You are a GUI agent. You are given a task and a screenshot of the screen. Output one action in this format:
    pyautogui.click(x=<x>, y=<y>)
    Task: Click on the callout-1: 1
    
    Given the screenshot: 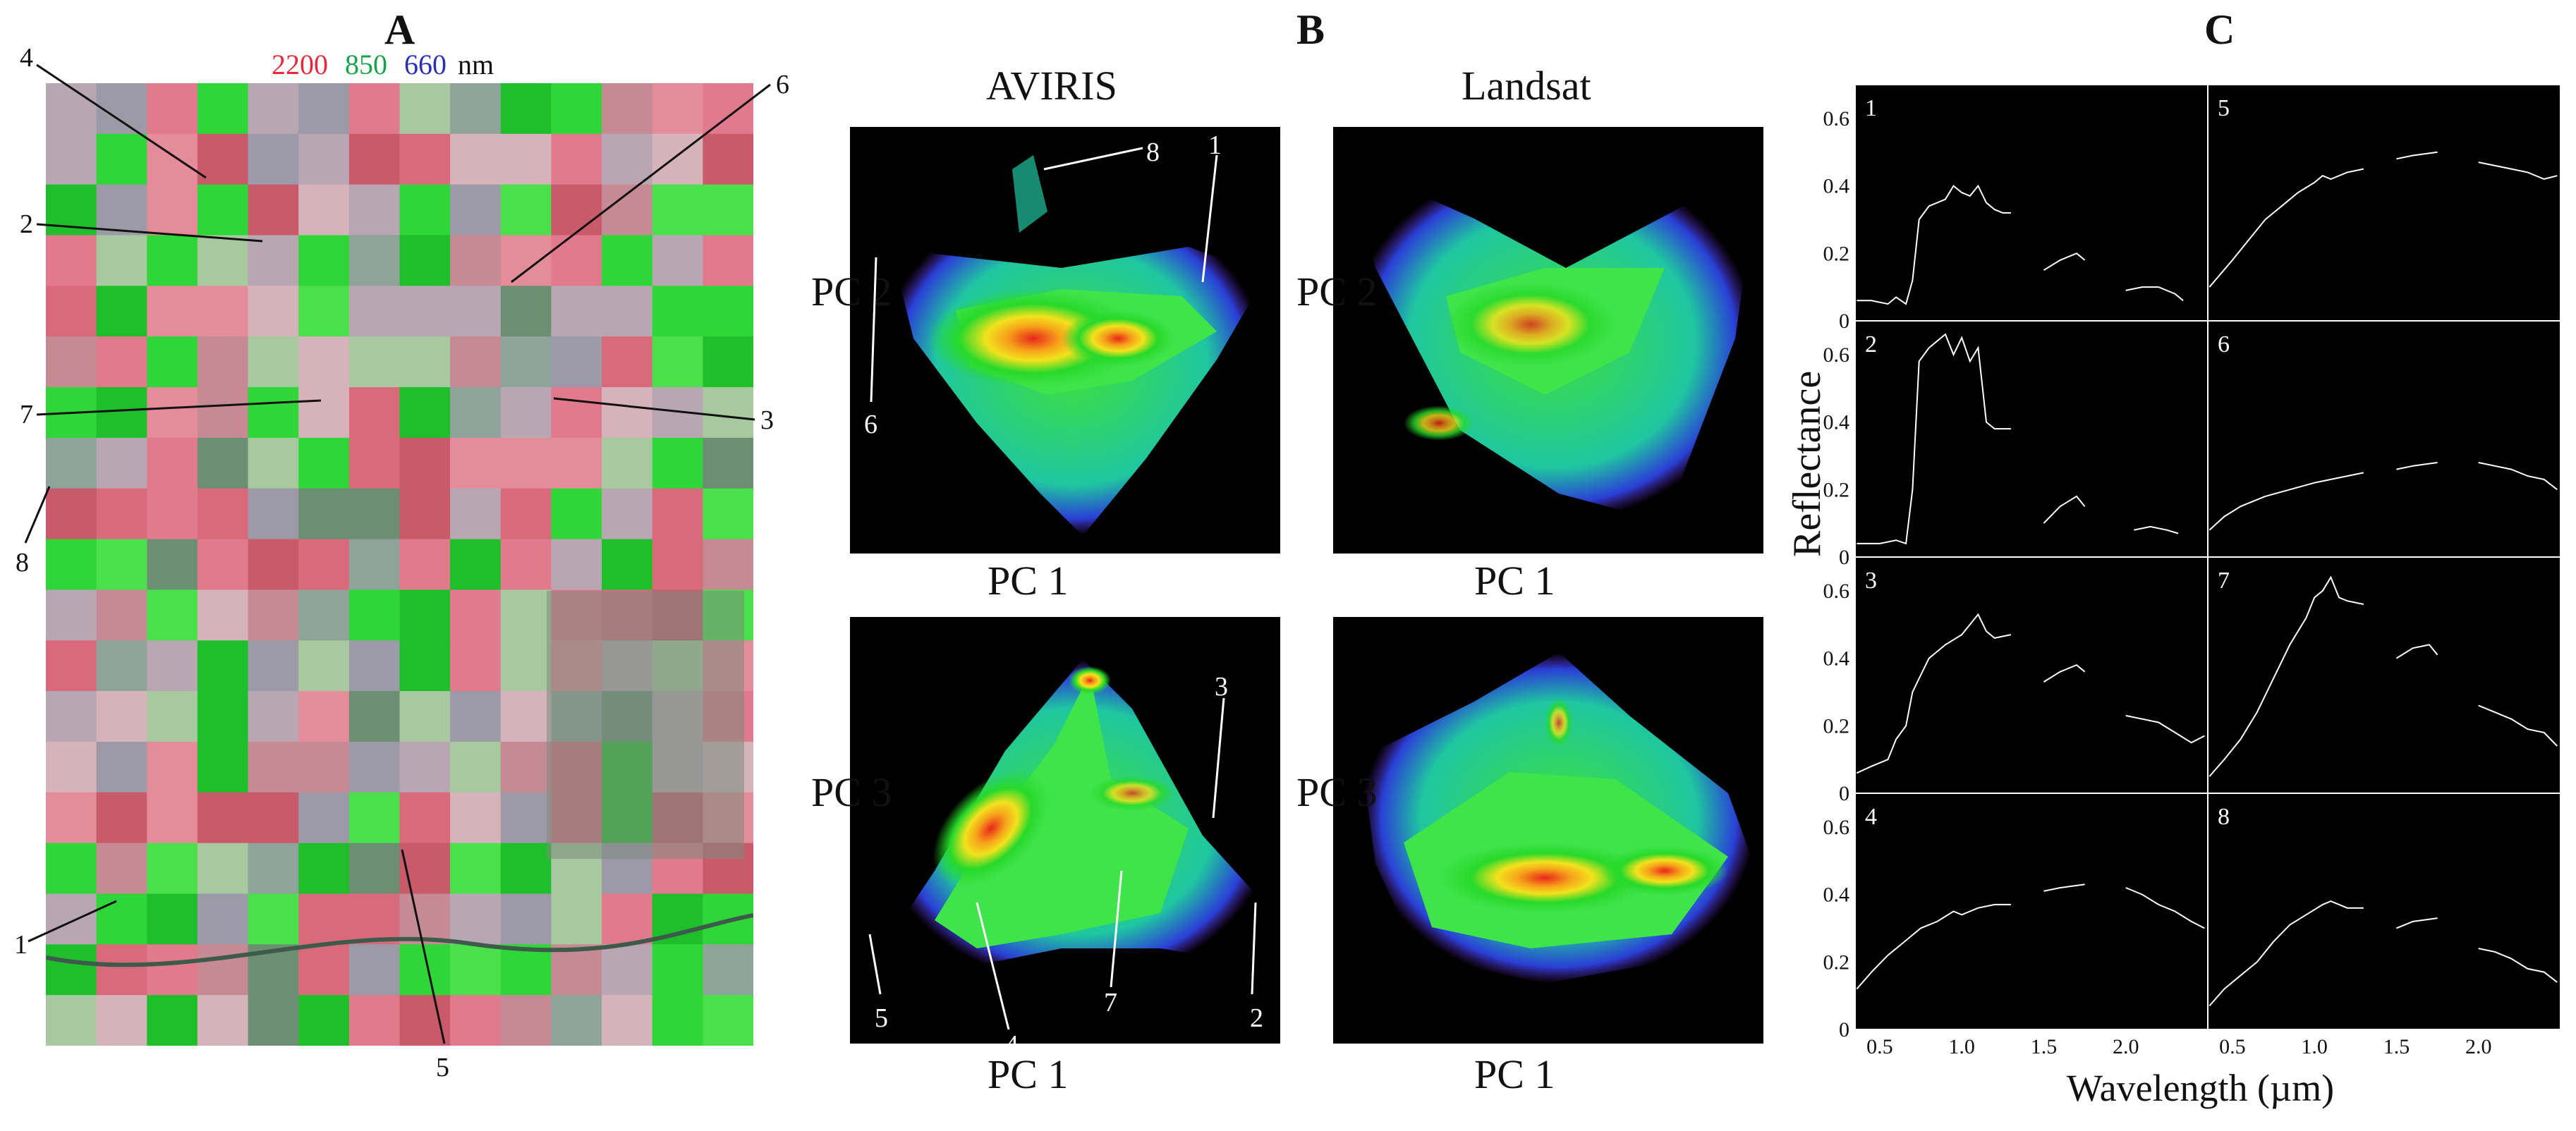 What is the action you would take?
    pyautogui.click(x=21, y=945)
    